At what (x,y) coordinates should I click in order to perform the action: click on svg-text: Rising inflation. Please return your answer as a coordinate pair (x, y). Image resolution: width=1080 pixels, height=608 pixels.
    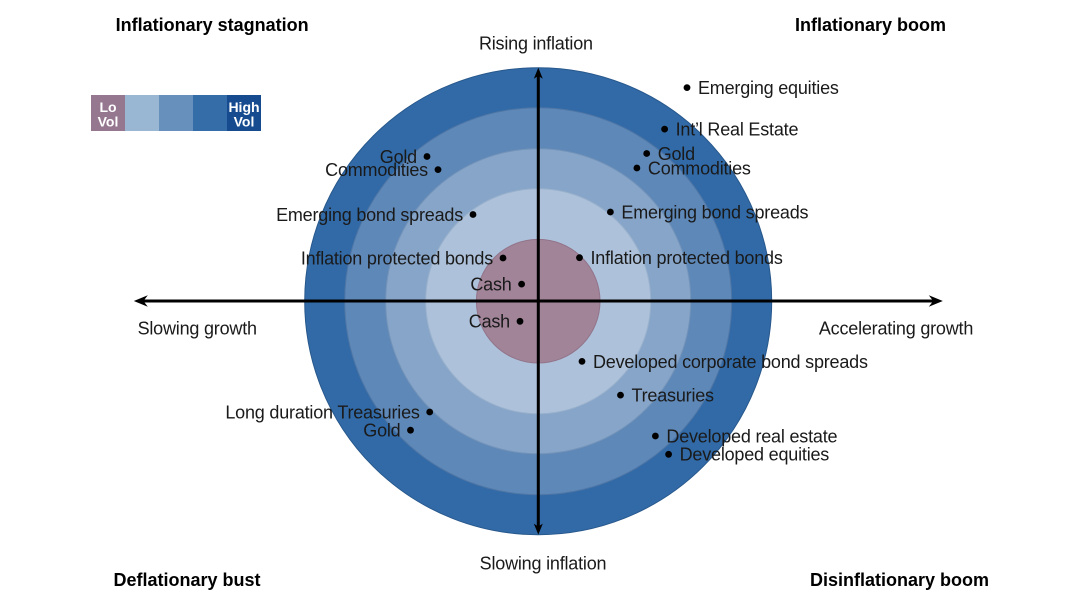
    Looking at the image, I should click on (536, 44).